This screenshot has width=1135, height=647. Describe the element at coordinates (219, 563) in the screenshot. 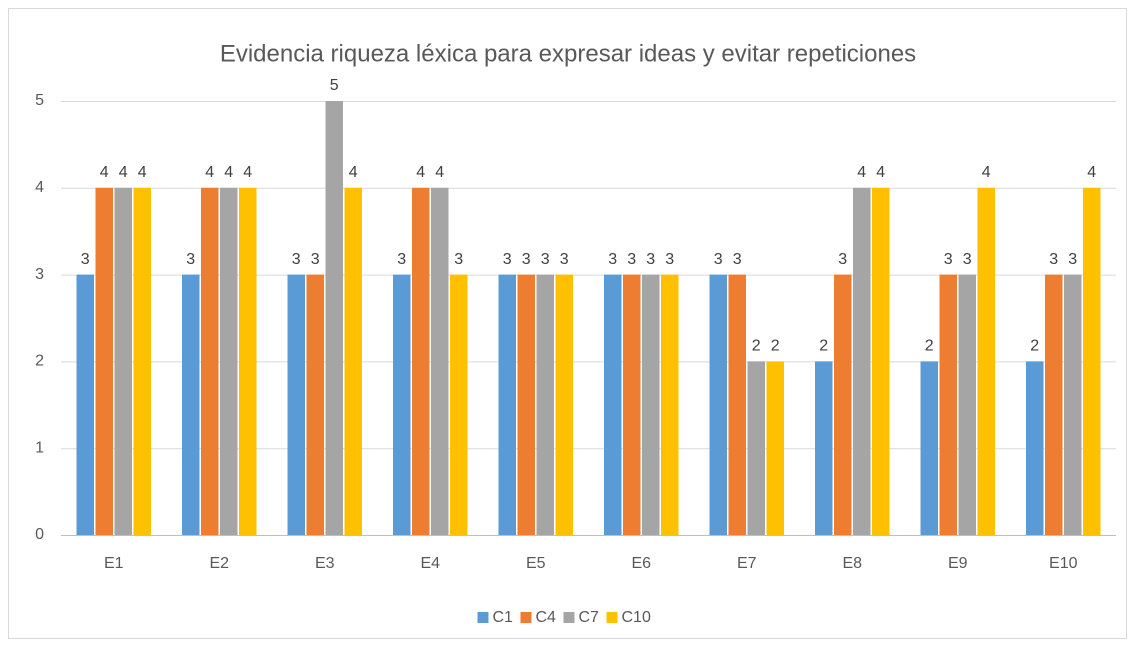

I see `x-tick-label: E2` at that location.